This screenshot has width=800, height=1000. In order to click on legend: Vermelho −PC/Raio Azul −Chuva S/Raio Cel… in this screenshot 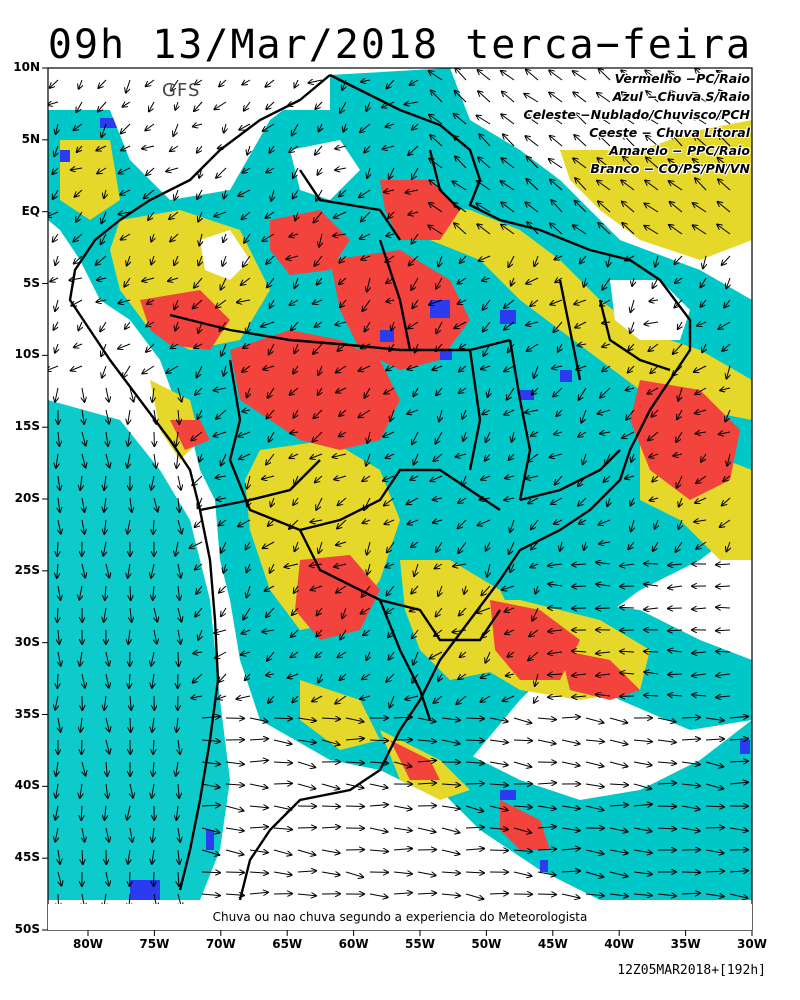, I will do `click(637, 124)`.